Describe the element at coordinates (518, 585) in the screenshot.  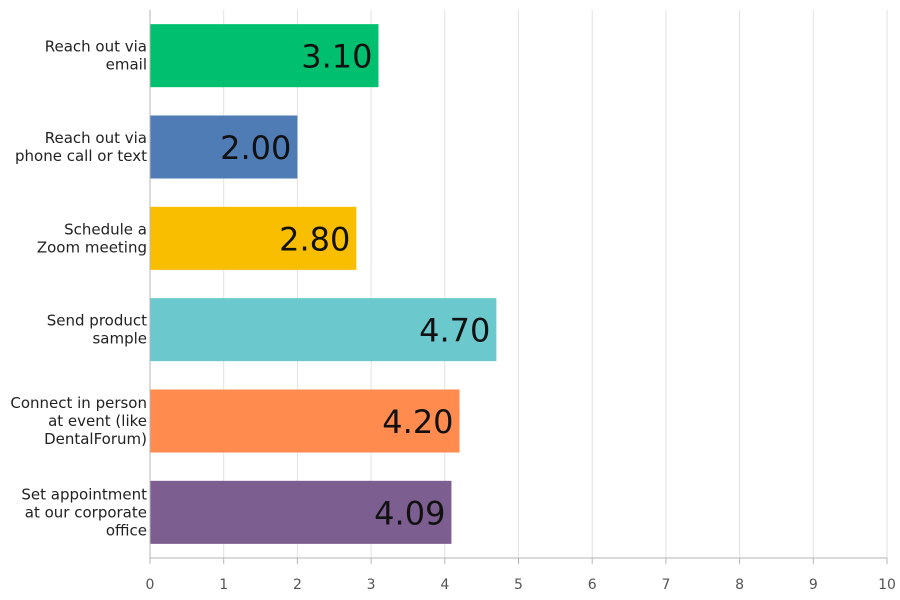
I see `x-tick-label: 5` at that location.